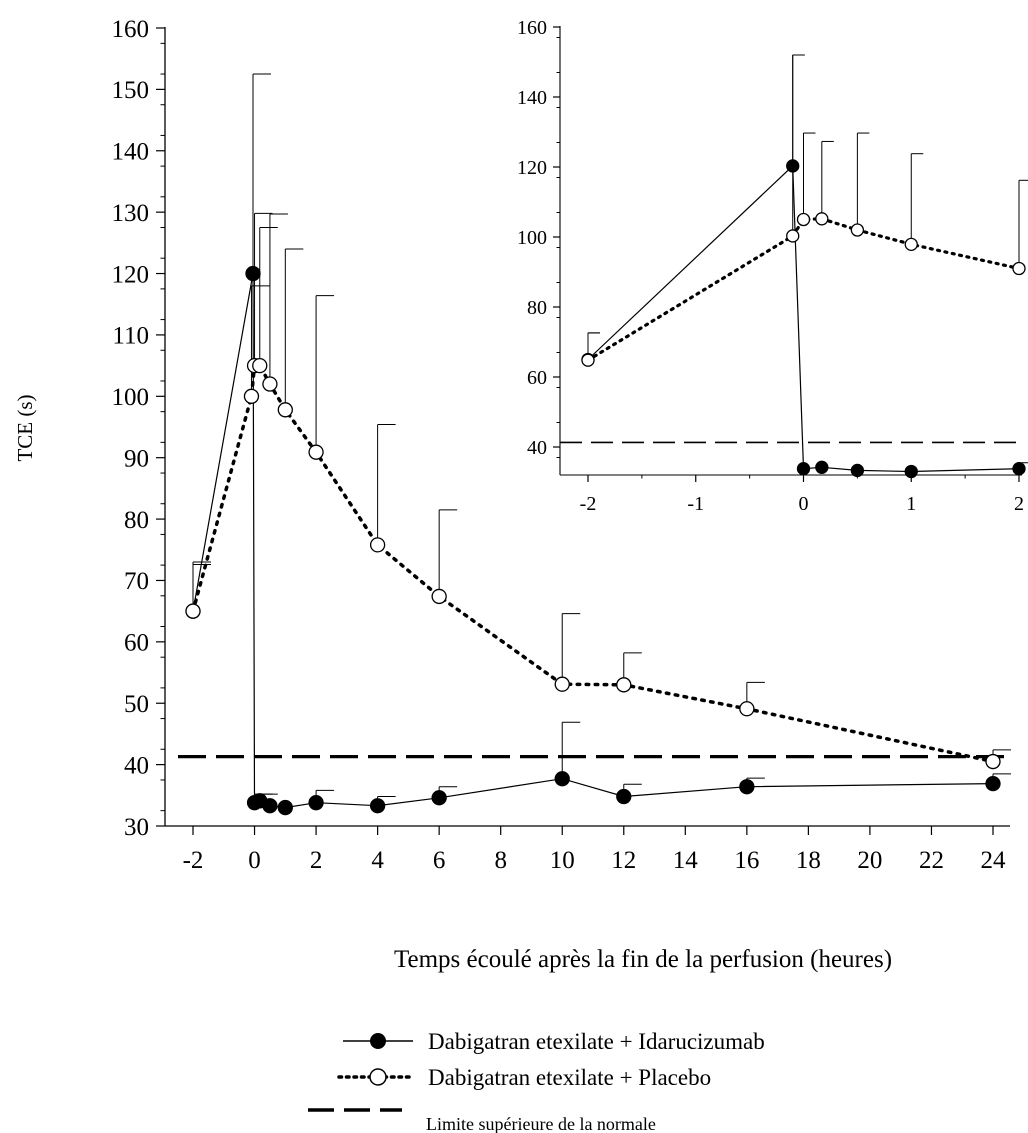 This screenshot has width=1028, height=1133. What do you see at coordinates (130, 336) in the screenshot?
I see `main-y-tick-label: 110` at bounding box center [130, 336].